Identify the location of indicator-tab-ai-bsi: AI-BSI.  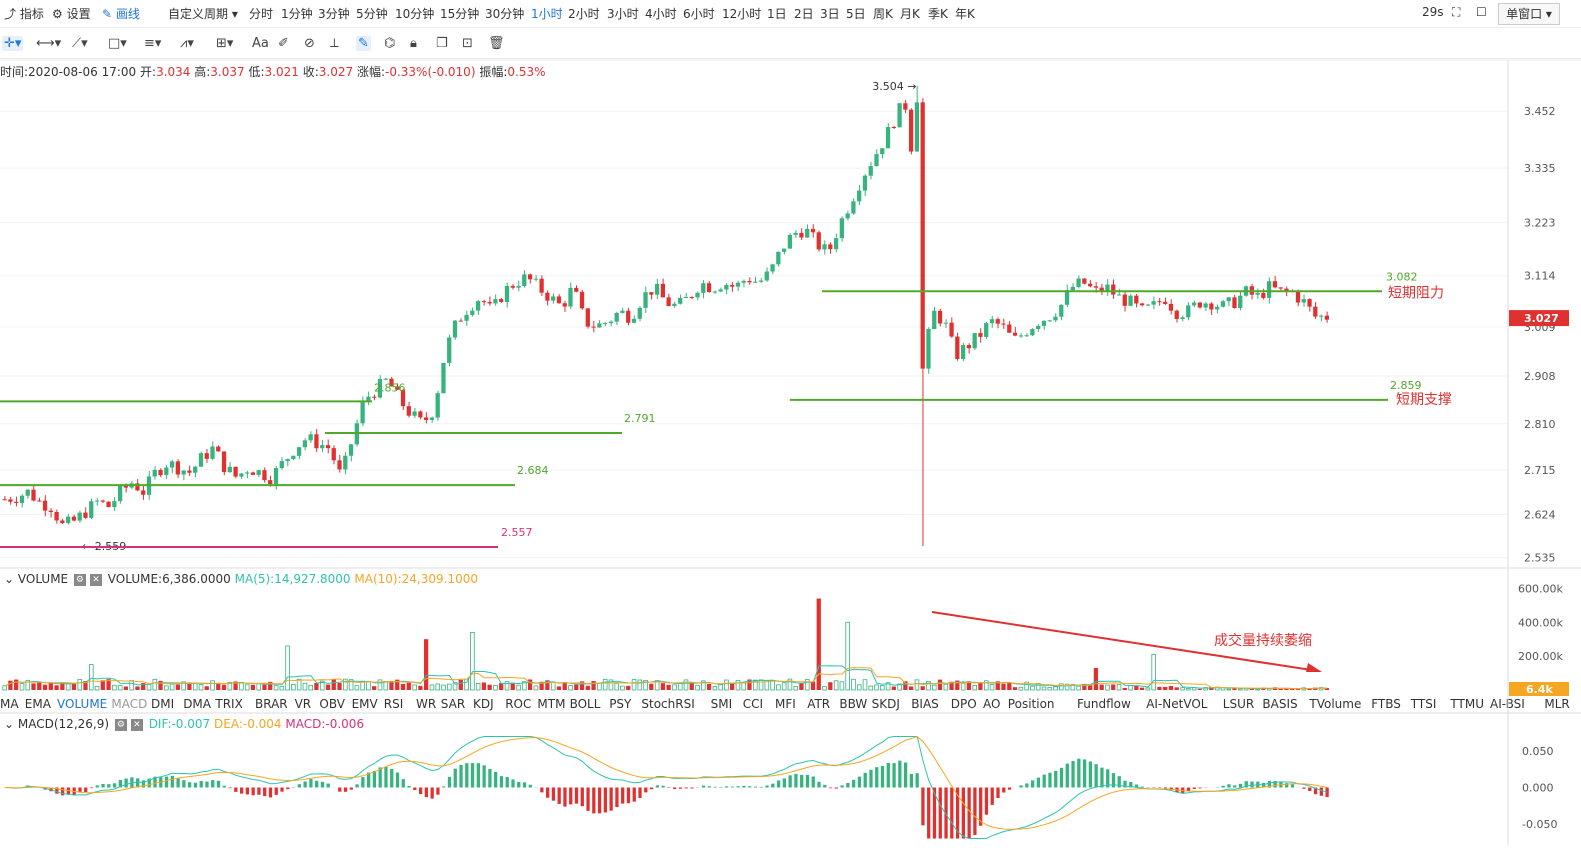
(1507, 704).